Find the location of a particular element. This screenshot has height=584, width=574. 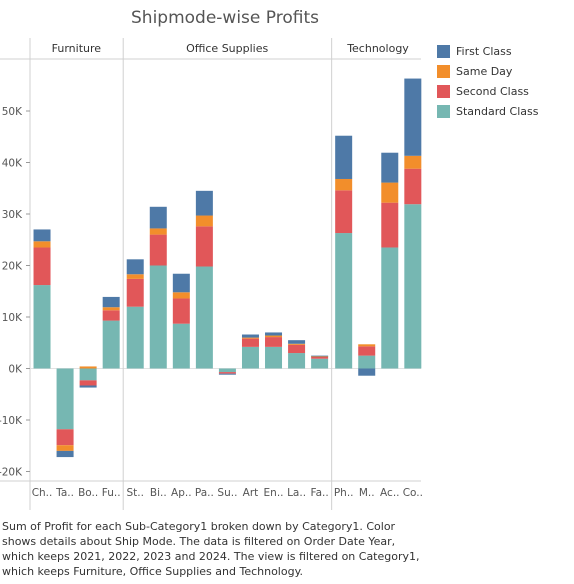

group-header-furniture: Furniture is located at coordinates (77, 48).